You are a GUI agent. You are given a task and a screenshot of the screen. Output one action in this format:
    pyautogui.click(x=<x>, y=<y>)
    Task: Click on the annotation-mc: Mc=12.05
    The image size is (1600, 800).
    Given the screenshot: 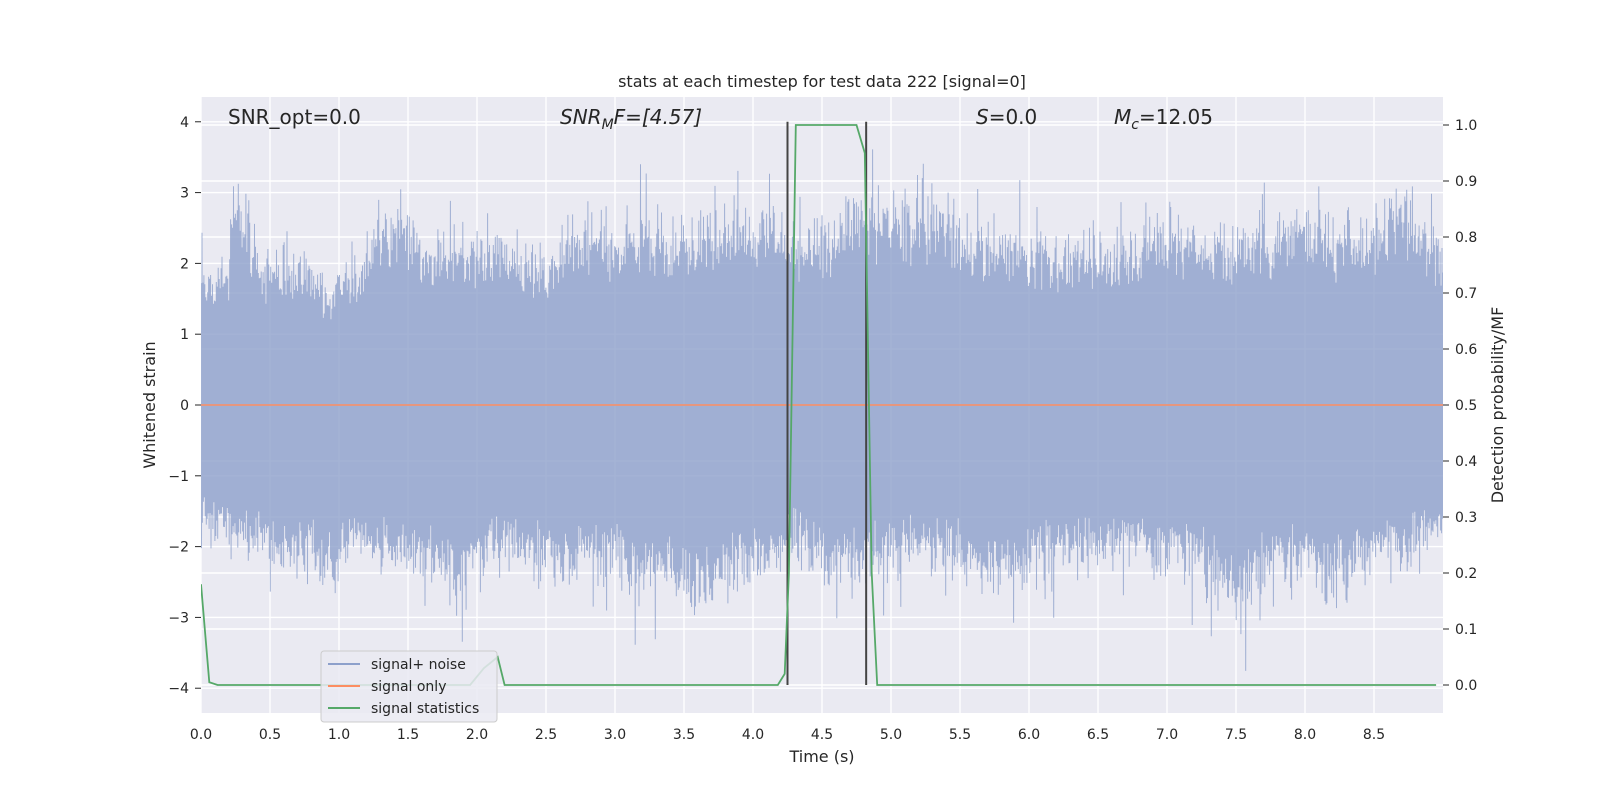 What is the action you would take?
    pyautogui.click(x=1163, y=119)
    